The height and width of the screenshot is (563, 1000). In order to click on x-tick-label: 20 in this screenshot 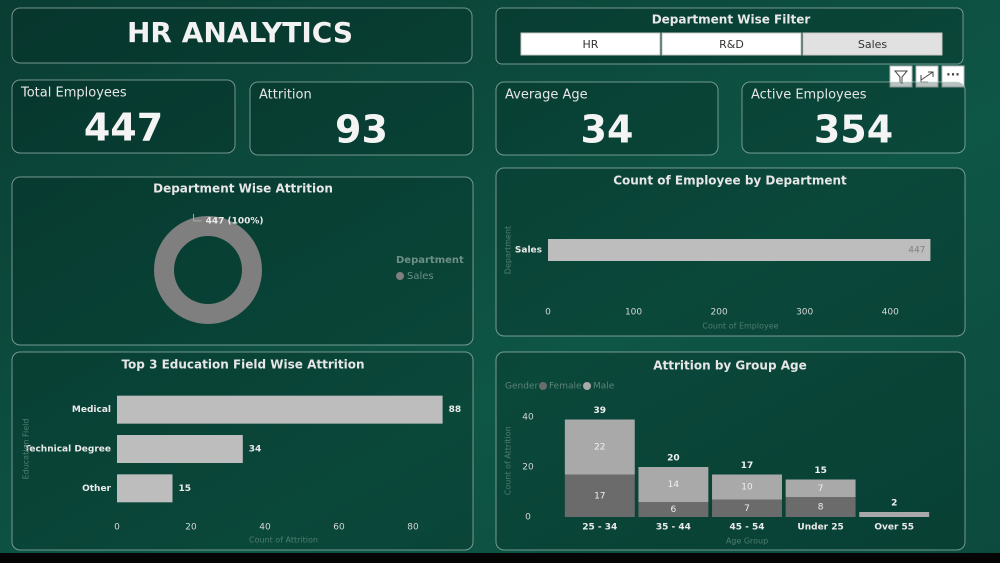, I will do `click(191, 528)`.